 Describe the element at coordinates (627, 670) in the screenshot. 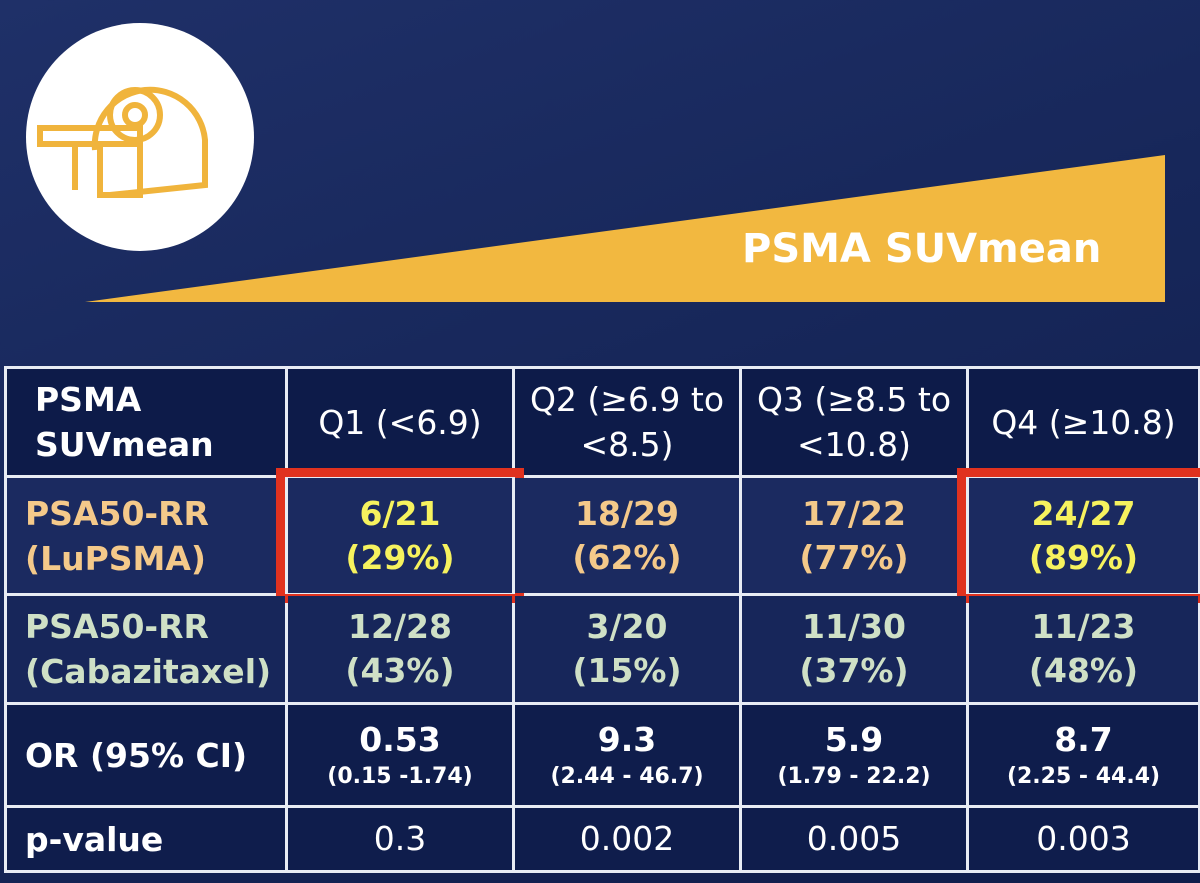

I see `cell-detail: (15%)` at that location.